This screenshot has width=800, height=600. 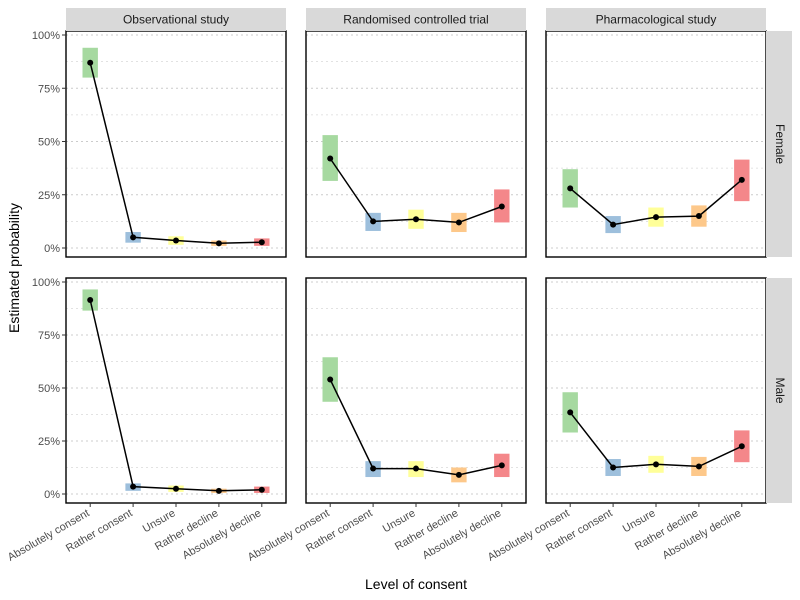 I want to click on row-strip-label: Male, so click(x=780, y=390).